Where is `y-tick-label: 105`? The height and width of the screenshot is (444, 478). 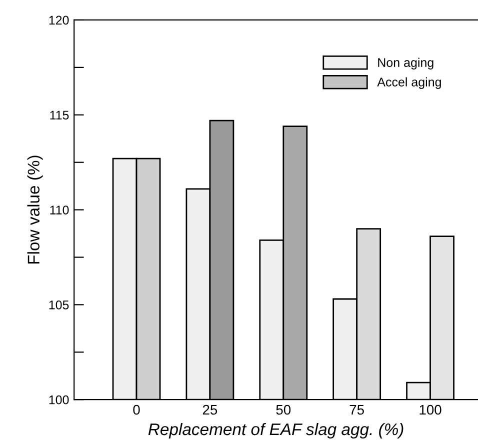
y-tick-label: 105 is located at coordinates (59, 305).